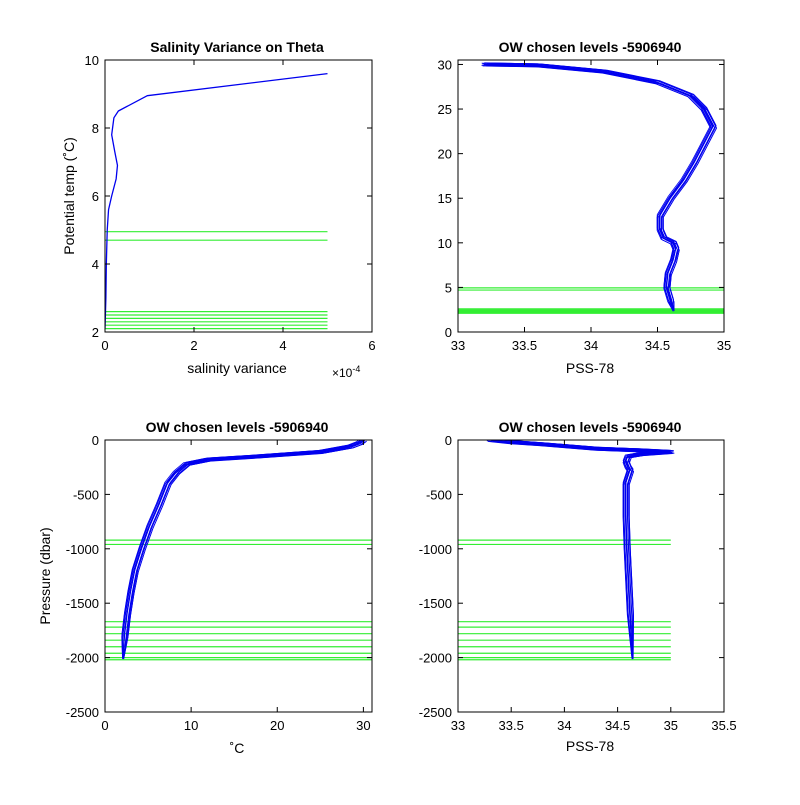  Describe the element at coordinates (723, 725) in the screenshot. I see `x-tick-label: 35.5` at that location.